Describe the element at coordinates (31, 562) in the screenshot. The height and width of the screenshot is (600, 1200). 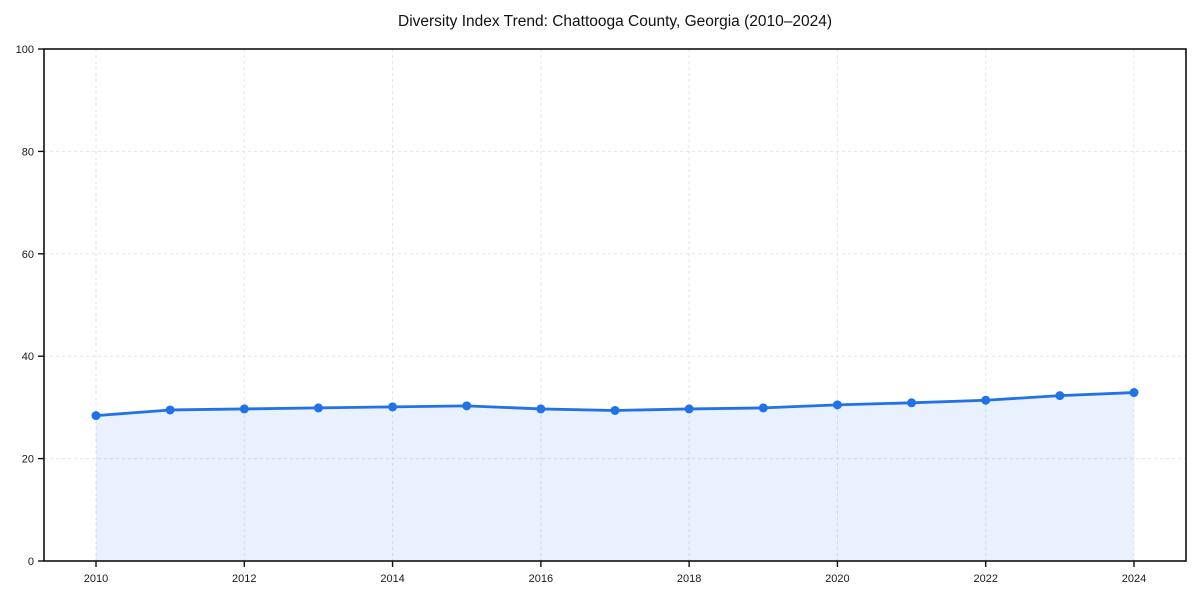
I see `y-tick-label: 0` at that location.